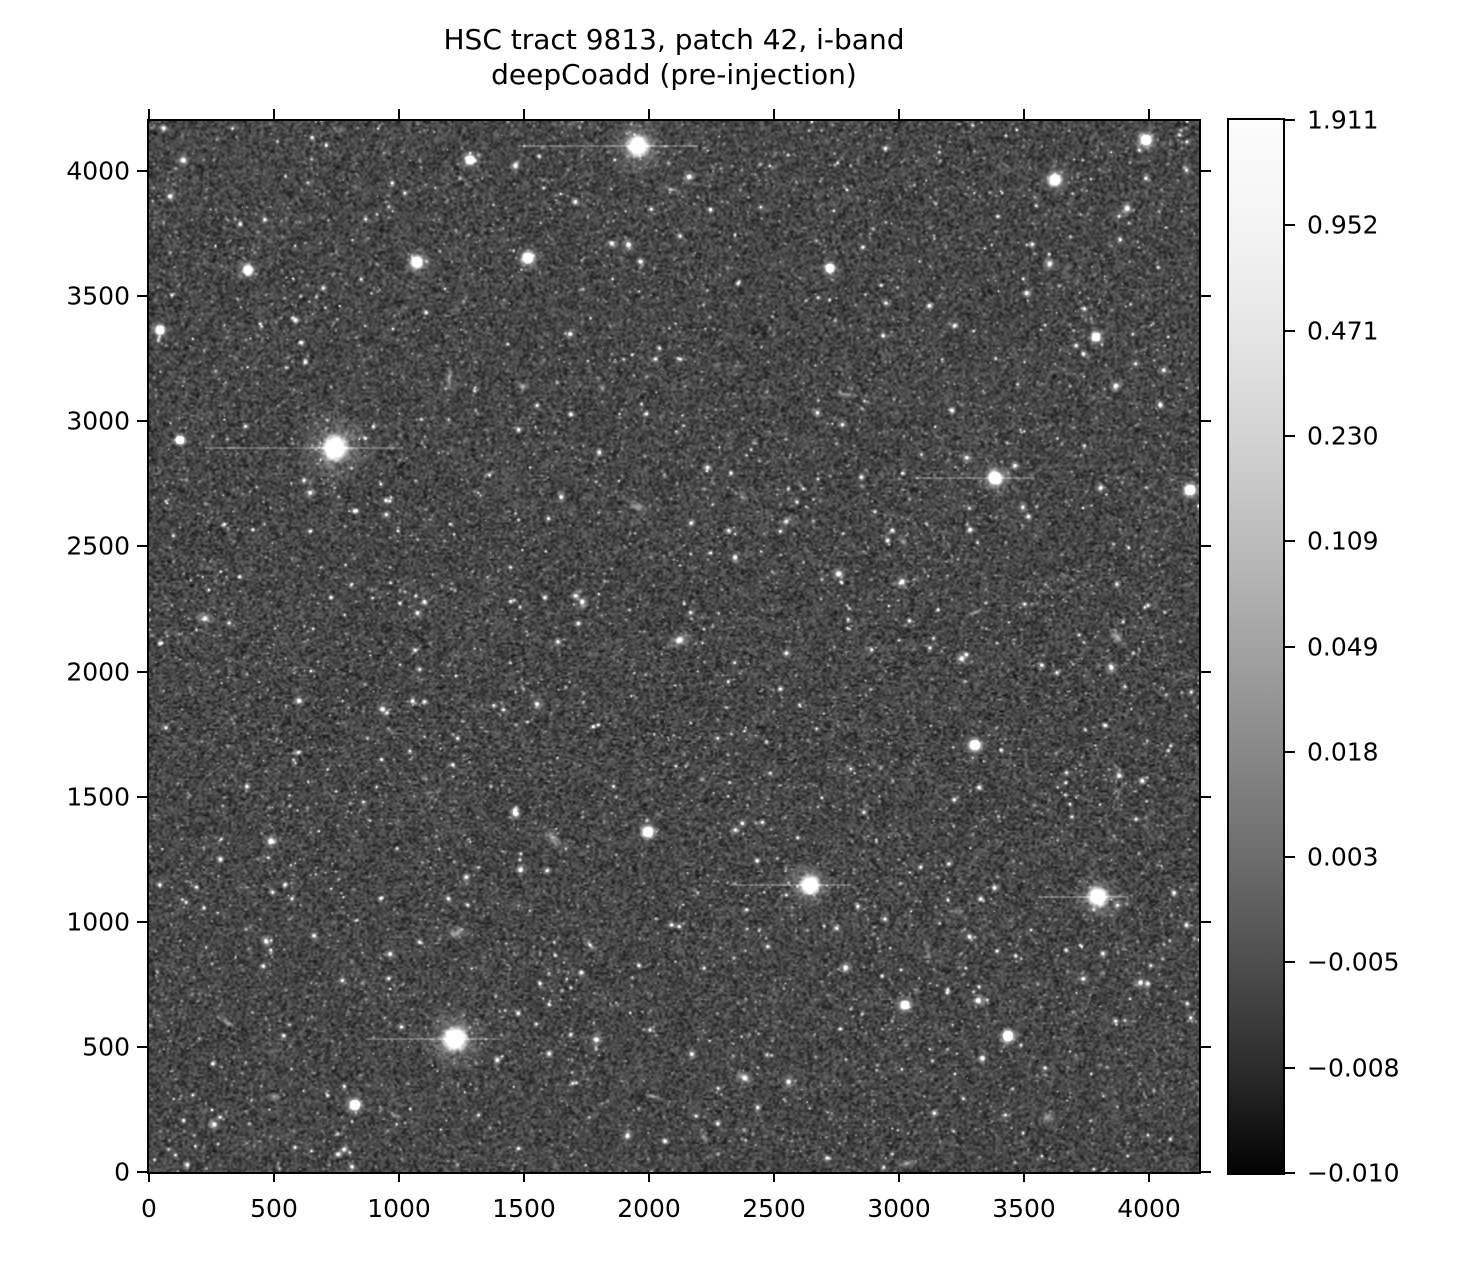  Describe the element at coordinates (98, 546) in the screenshot. I see `y-tick-label: 2500` at that location.